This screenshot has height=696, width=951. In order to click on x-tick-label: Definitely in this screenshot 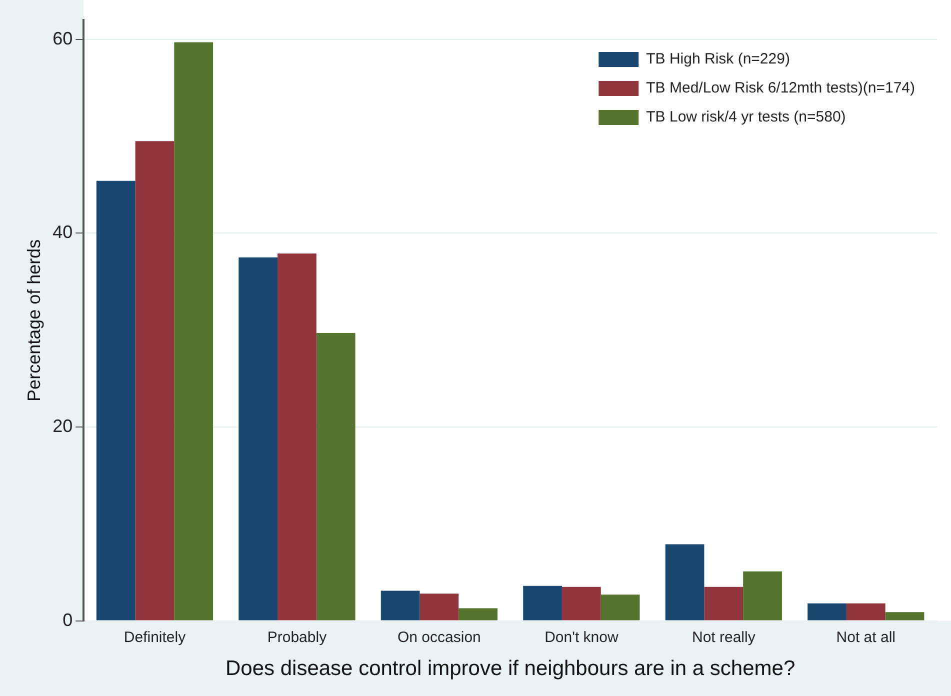, I will do `click(155, 637)`.